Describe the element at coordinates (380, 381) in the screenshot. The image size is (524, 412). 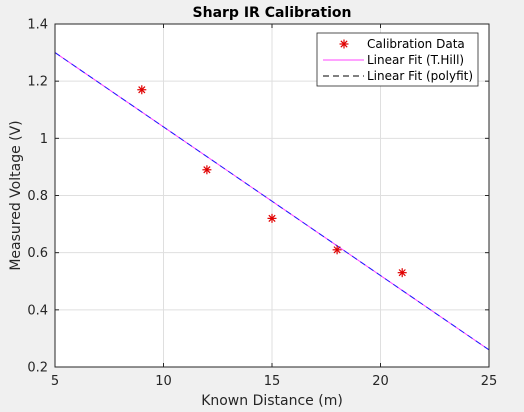
I see `x-tick-label: 20` at that location.